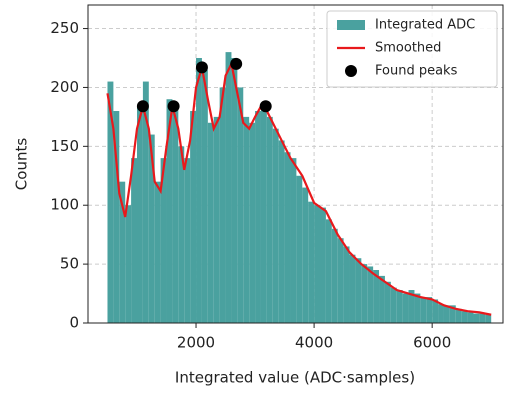 The image size is (507, 394). I want to click on legend: Integrated ADC Smoothed Found peaks, so click(412, 49).